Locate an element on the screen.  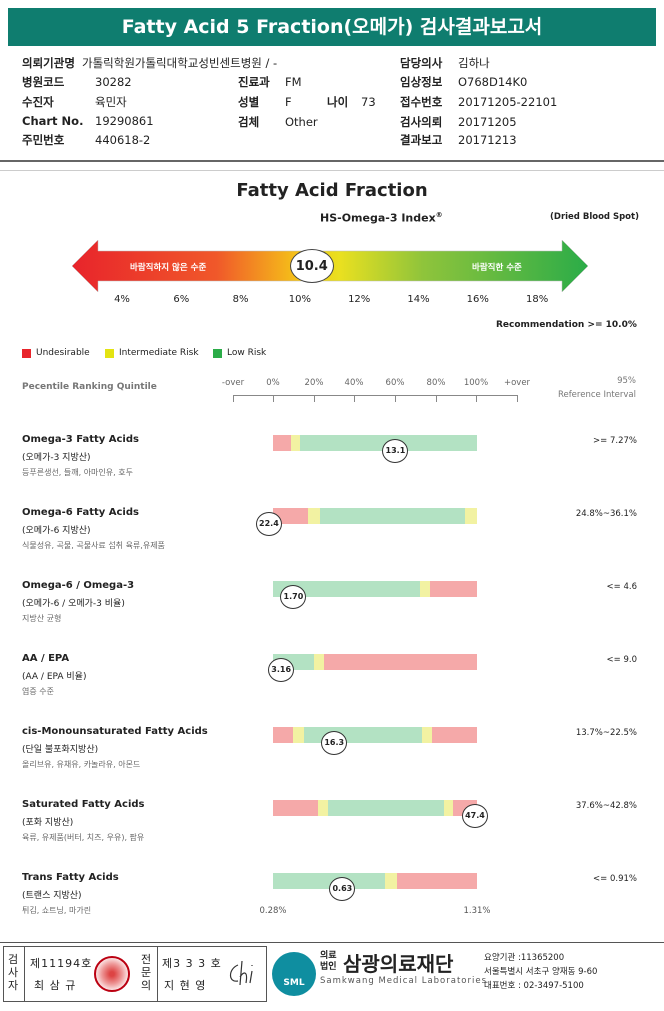
report-title: Fatty Acid 5 Fraction(오메가) 검사결과보고서 is located at coordinates (332, 27).